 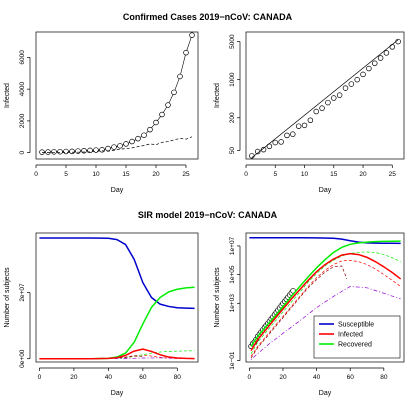 What do you see at coordinates (232, 117) in the screenshot?
I see `y-tick-label: 200` at bounding box center [232, 117].